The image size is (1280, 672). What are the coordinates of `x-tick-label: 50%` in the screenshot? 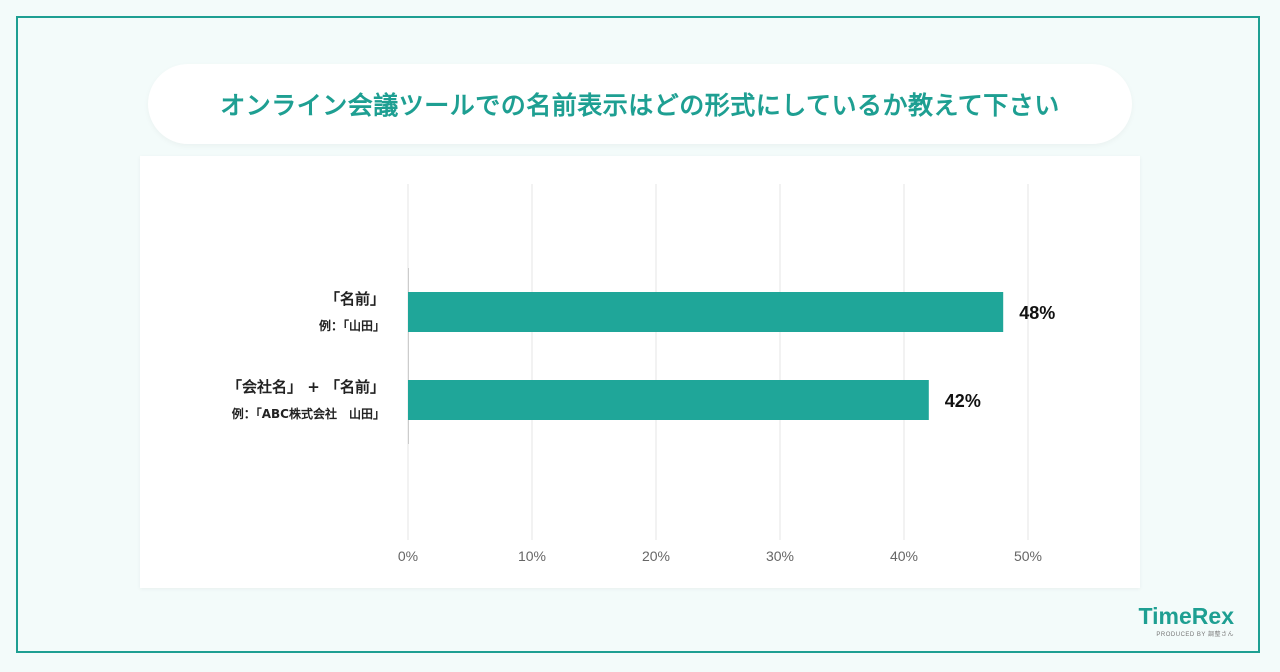 It's located at (1028, 556).